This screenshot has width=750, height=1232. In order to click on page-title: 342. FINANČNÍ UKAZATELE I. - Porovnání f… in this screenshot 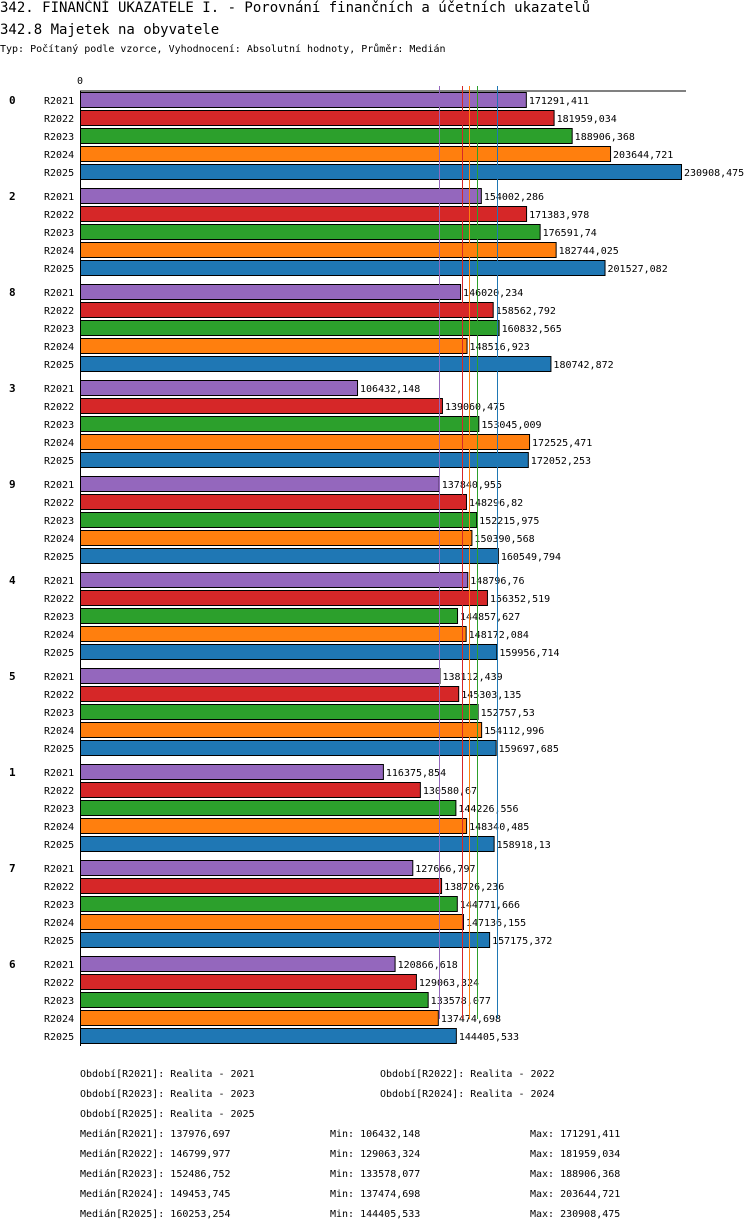, I will do `click(295, 8)`.